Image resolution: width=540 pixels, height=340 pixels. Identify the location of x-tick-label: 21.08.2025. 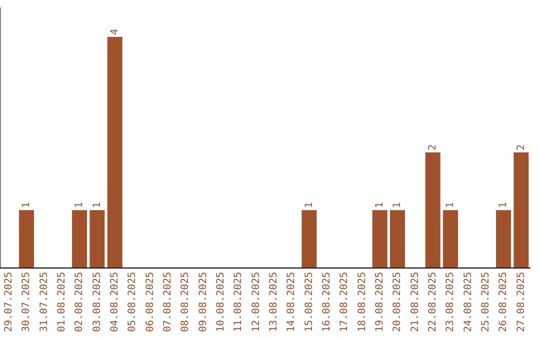
(415, 302).